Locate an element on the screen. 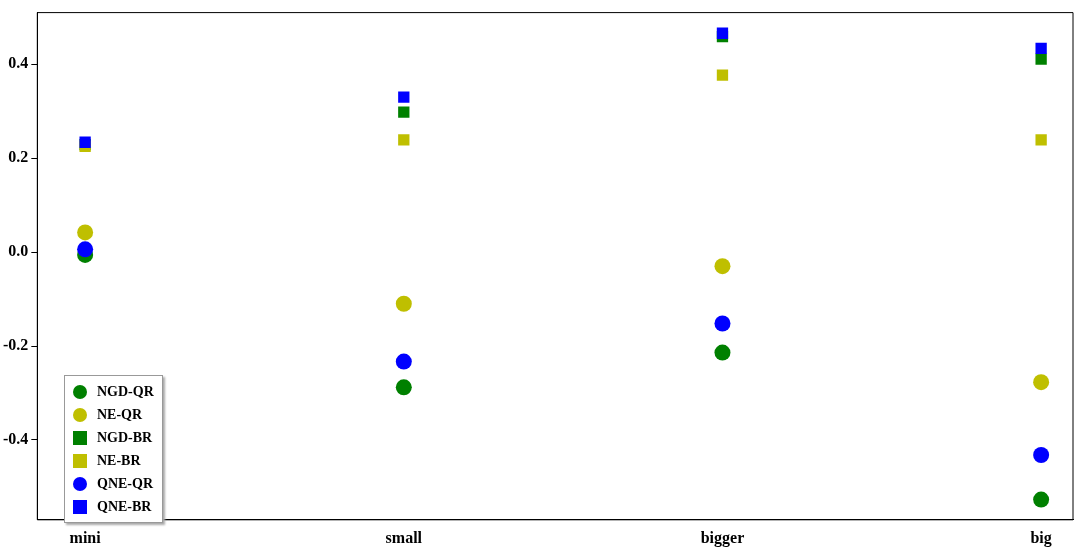  legend-label: NGD-QR is located at coordinates (125, 391).